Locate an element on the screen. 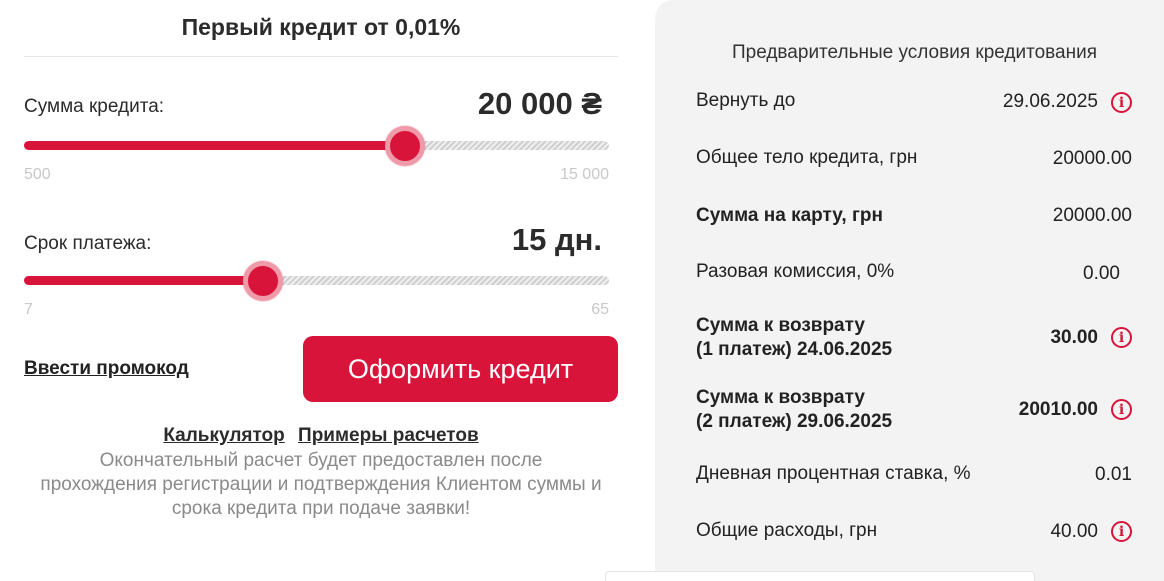 The height and width of the screenshot is (581, 1164). term-slider-handle is located at coordinates (263, 281).